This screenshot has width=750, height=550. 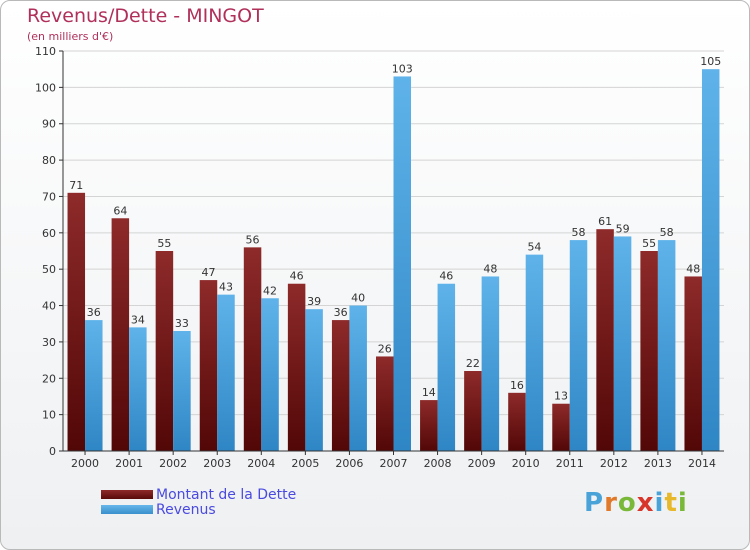 What do you see at coordinates (226, 287) in the screenshot?
I see `data-label-revenus: 43` at bounding box center [226, 287].